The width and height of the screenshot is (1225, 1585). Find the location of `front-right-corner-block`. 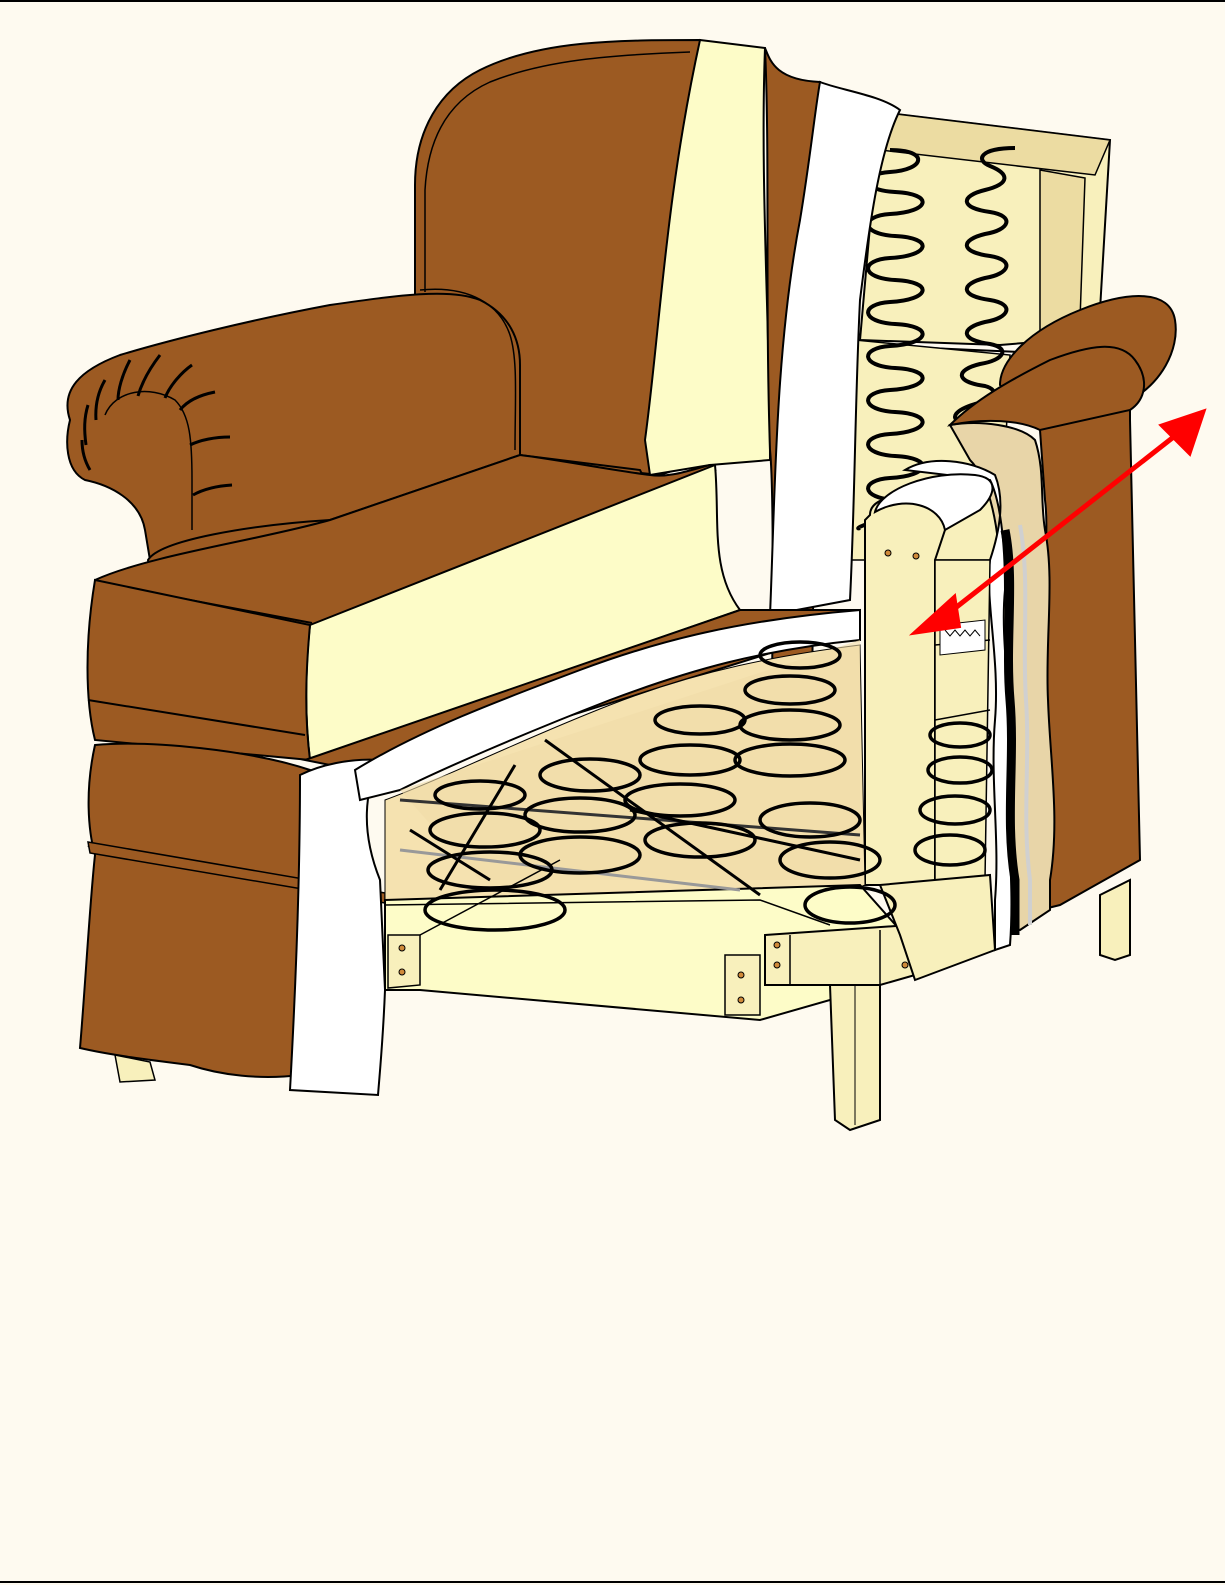

front-right-corner-block is located at coordinates (840, 954).